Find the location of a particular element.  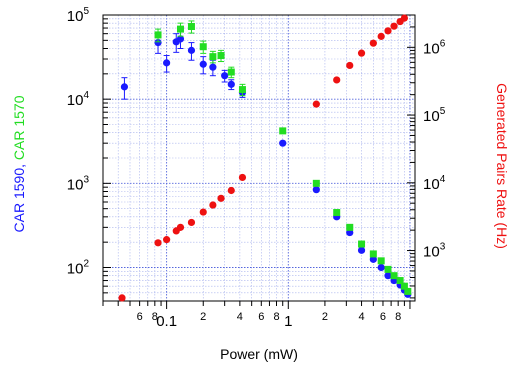

left-y-axis-title-part: CAR 1570 is located at coordinates (19, 127).